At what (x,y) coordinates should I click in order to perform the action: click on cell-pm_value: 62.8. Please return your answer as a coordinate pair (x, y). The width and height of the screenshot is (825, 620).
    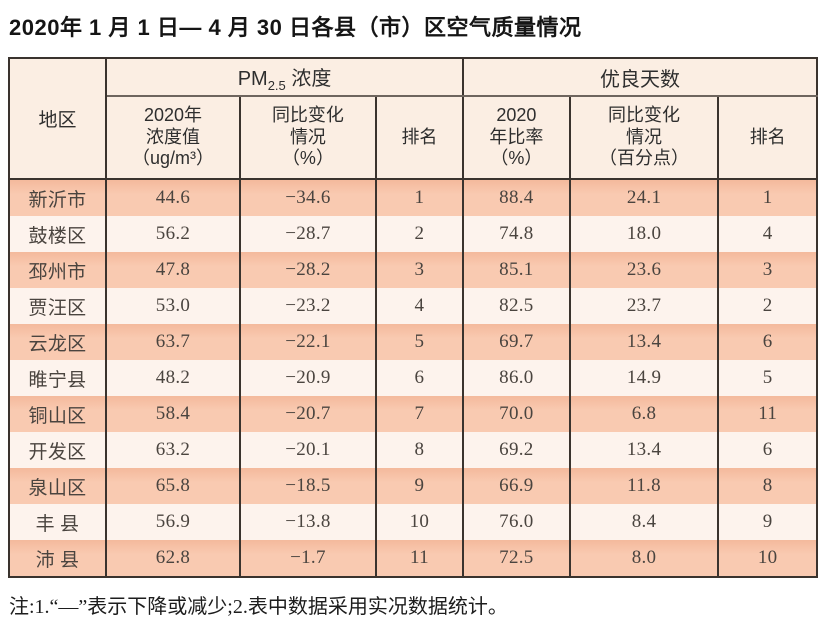
    Looking at the image, I should click on (173, 558).